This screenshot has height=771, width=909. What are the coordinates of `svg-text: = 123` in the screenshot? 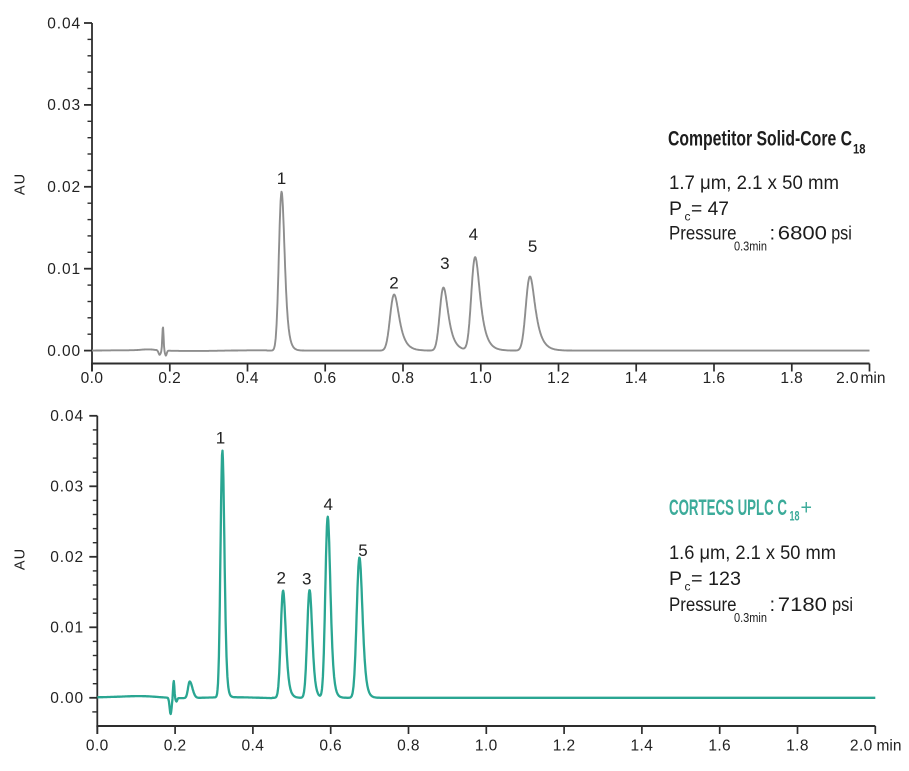 It's located at (716, 579).